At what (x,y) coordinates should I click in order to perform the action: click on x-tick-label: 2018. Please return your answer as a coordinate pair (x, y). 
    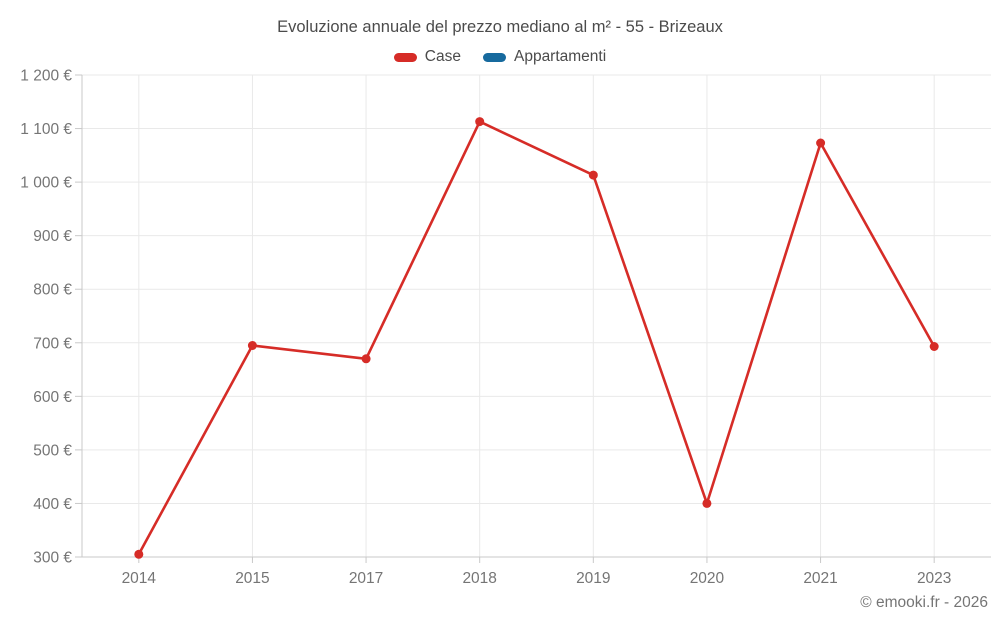
    Looking at the image, I should click on (479, 578).